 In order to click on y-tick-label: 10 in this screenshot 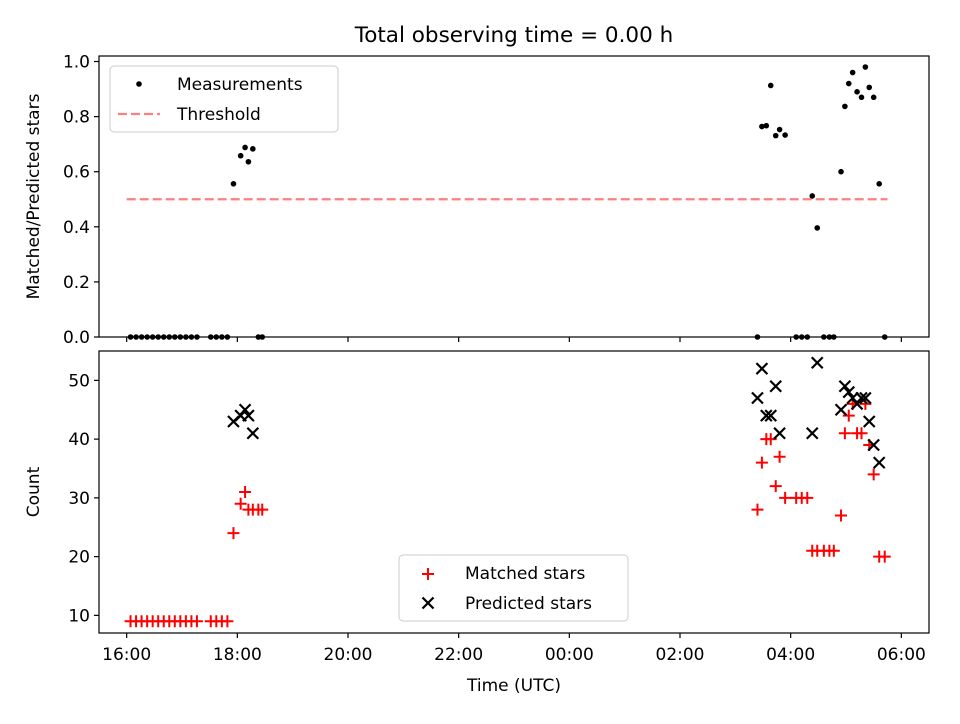, I will do `click(79, 616)`.